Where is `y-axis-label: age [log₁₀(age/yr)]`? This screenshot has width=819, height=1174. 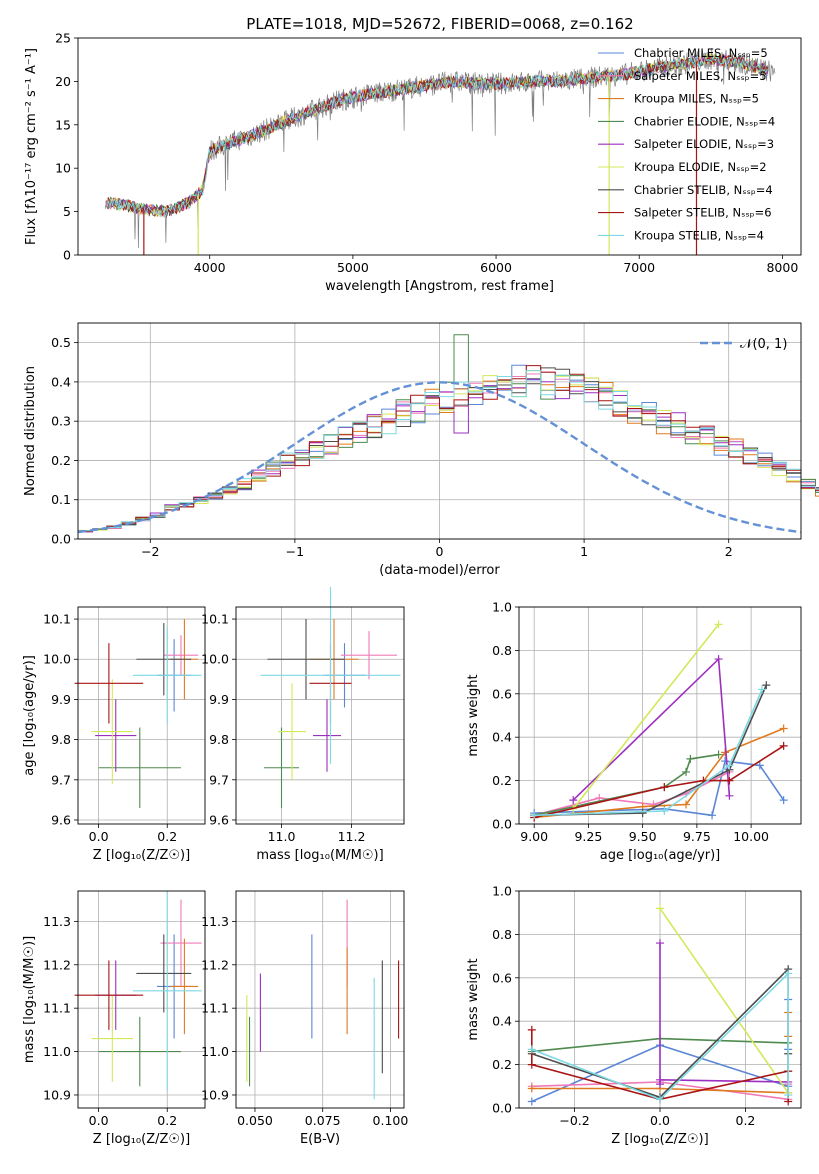 y-axis-label: age [log₁₀(age/yr)] is located at coordinates (29, 715).